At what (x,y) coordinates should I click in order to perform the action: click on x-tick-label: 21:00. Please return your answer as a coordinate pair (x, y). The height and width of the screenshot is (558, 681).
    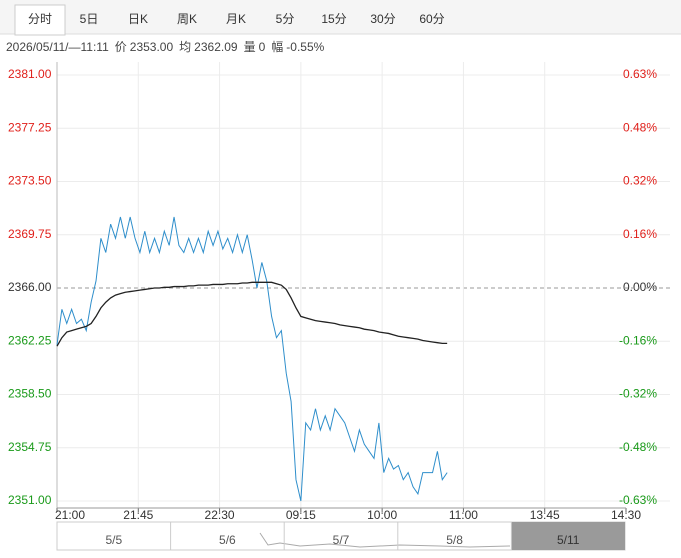
    Looking at the image, I should click on (70, 515).